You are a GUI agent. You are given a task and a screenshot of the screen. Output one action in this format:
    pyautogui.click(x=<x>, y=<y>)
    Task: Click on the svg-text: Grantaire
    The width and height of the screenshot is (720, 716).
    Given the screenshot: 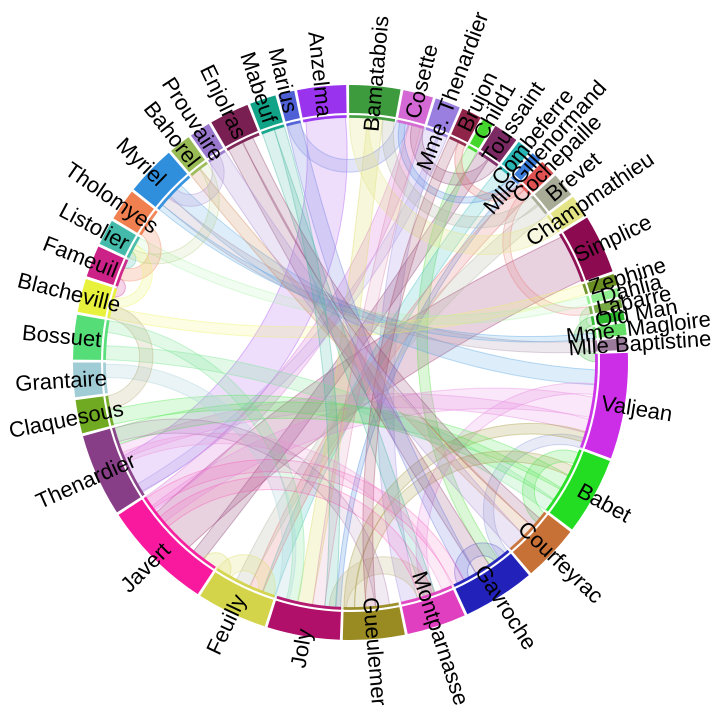 What is the action you would take?
    pyautogui.click(x=61, y=380)
    